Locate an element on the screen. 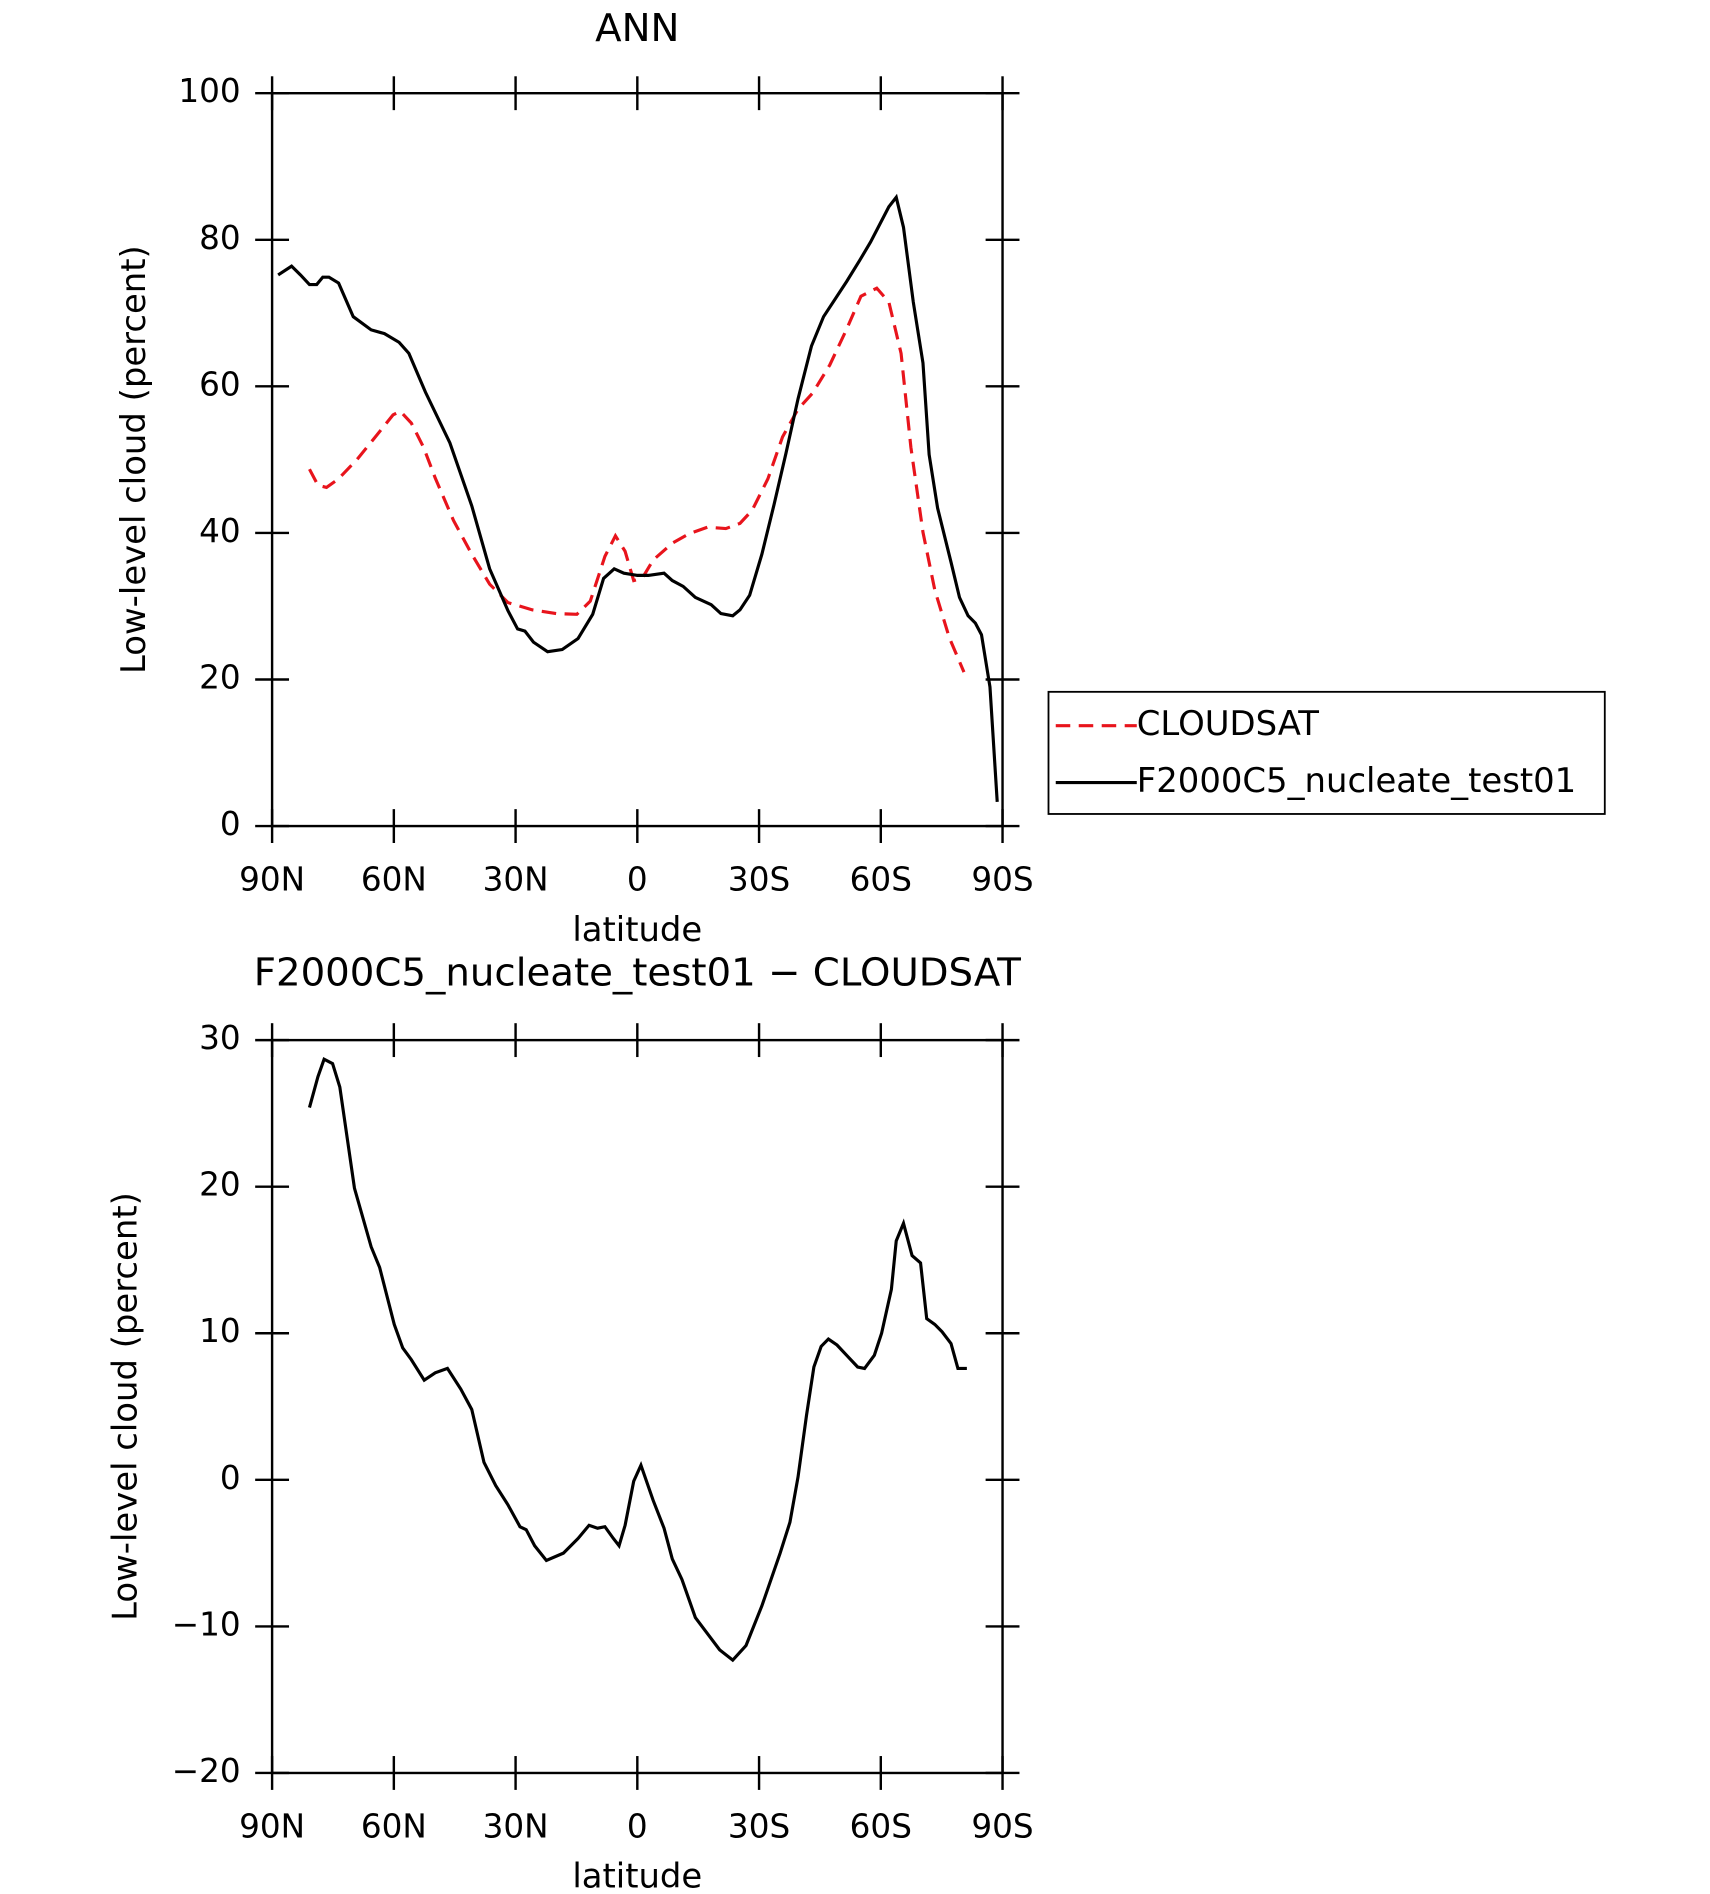  legend-label: F2000C5_nucleate_test01 is located at coordinates (1356, 780).